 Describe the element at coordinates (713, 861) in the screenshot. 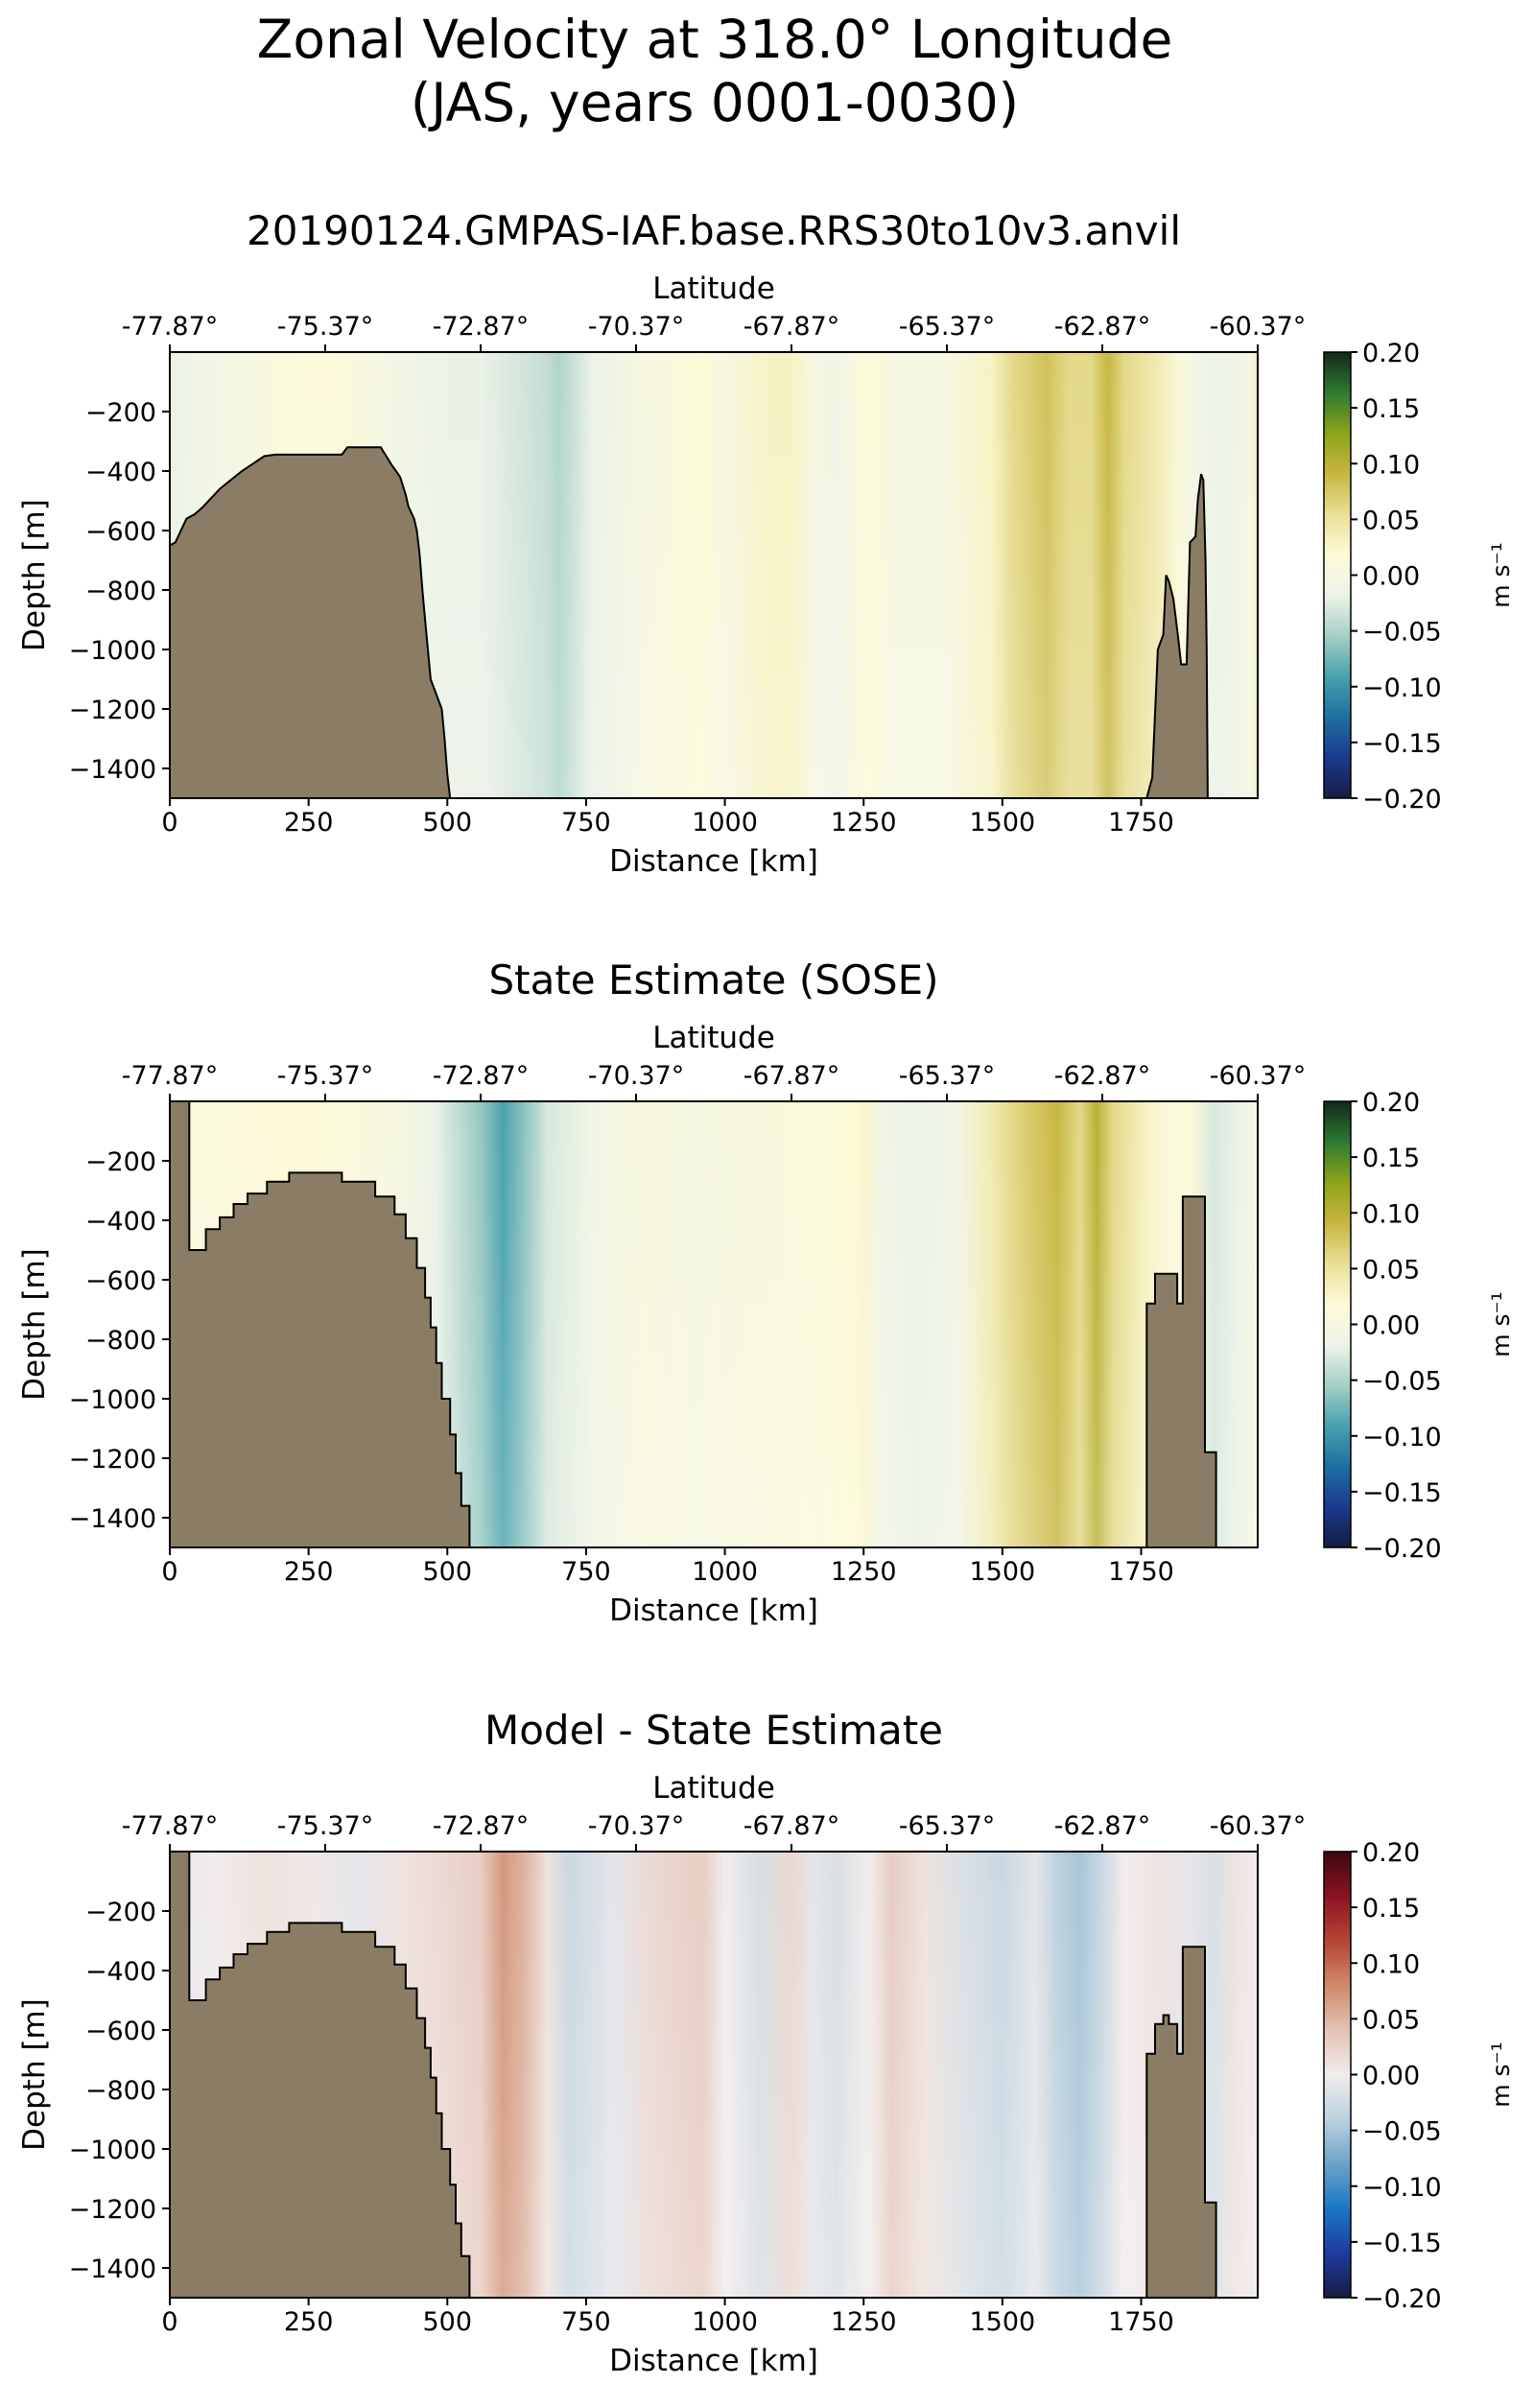

I see `x-axis-label: Distance [km]` at that location.